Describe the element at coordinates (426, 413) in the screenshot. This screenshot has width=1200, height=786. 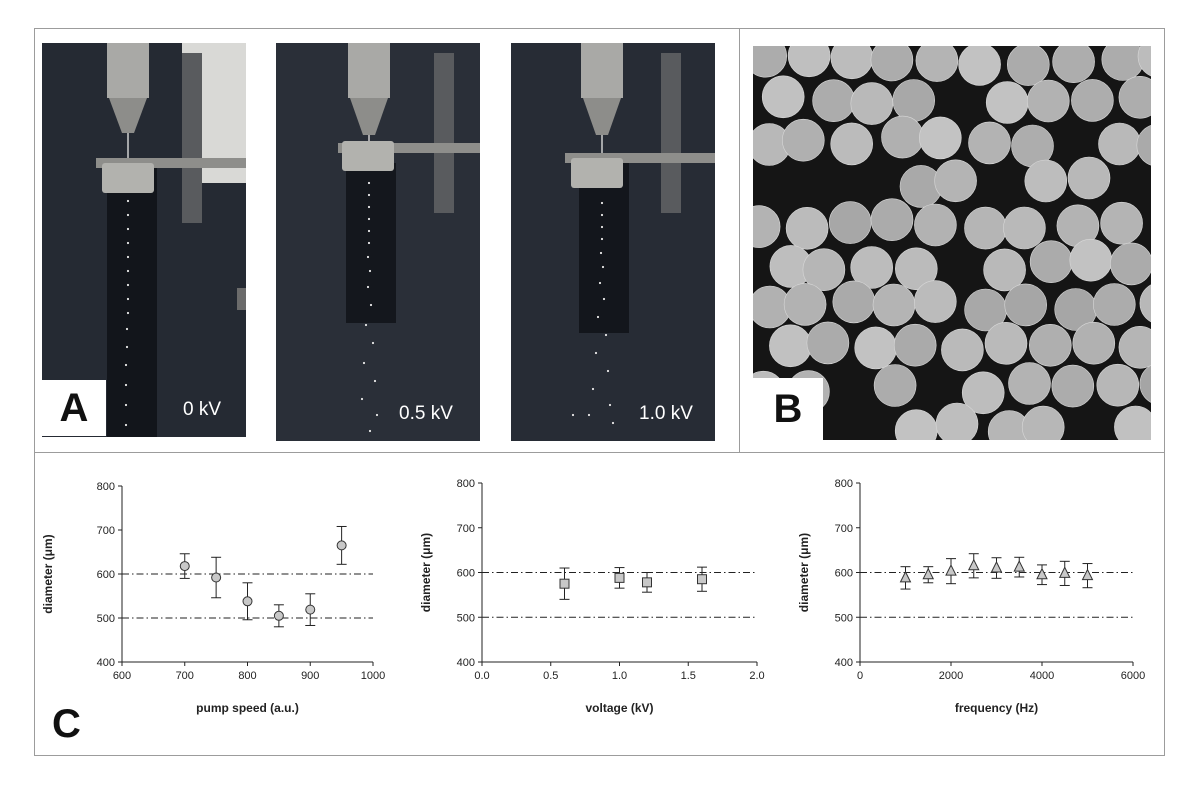
I see `voltage-label: 0.5 kV` at that location.